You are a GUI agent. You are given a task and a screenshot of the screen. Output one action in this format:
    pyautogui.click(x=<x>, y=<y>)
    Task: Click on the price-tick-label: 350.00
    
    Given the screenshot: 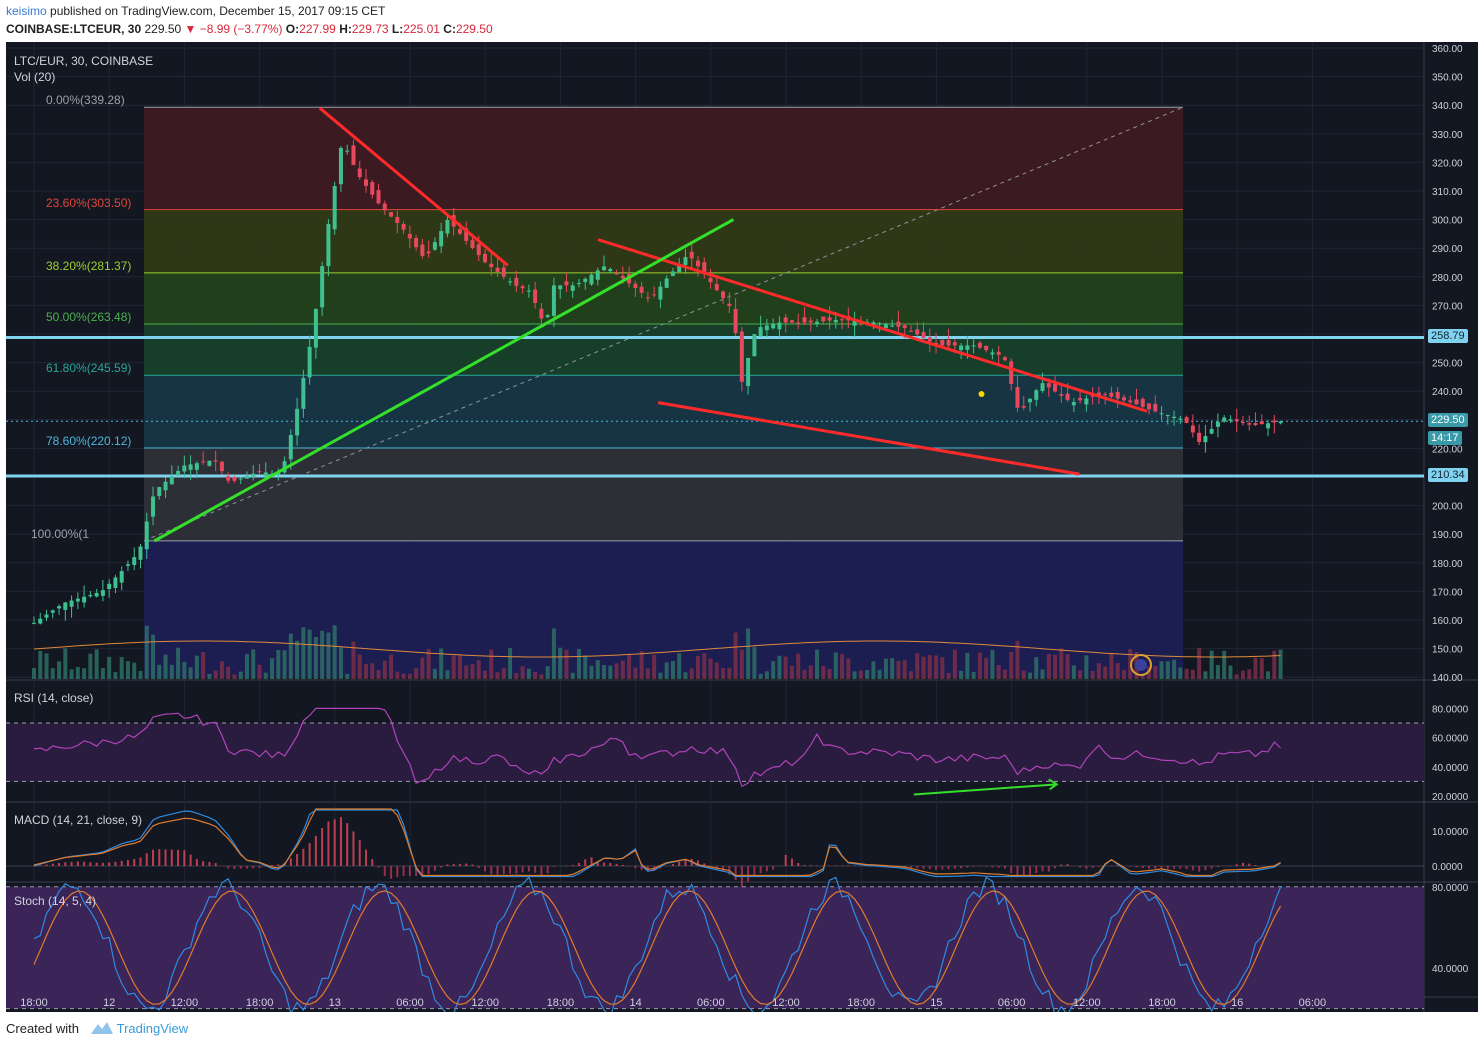 What is the action you would take?
    pyautogui.click(x=1447, y=78)
    